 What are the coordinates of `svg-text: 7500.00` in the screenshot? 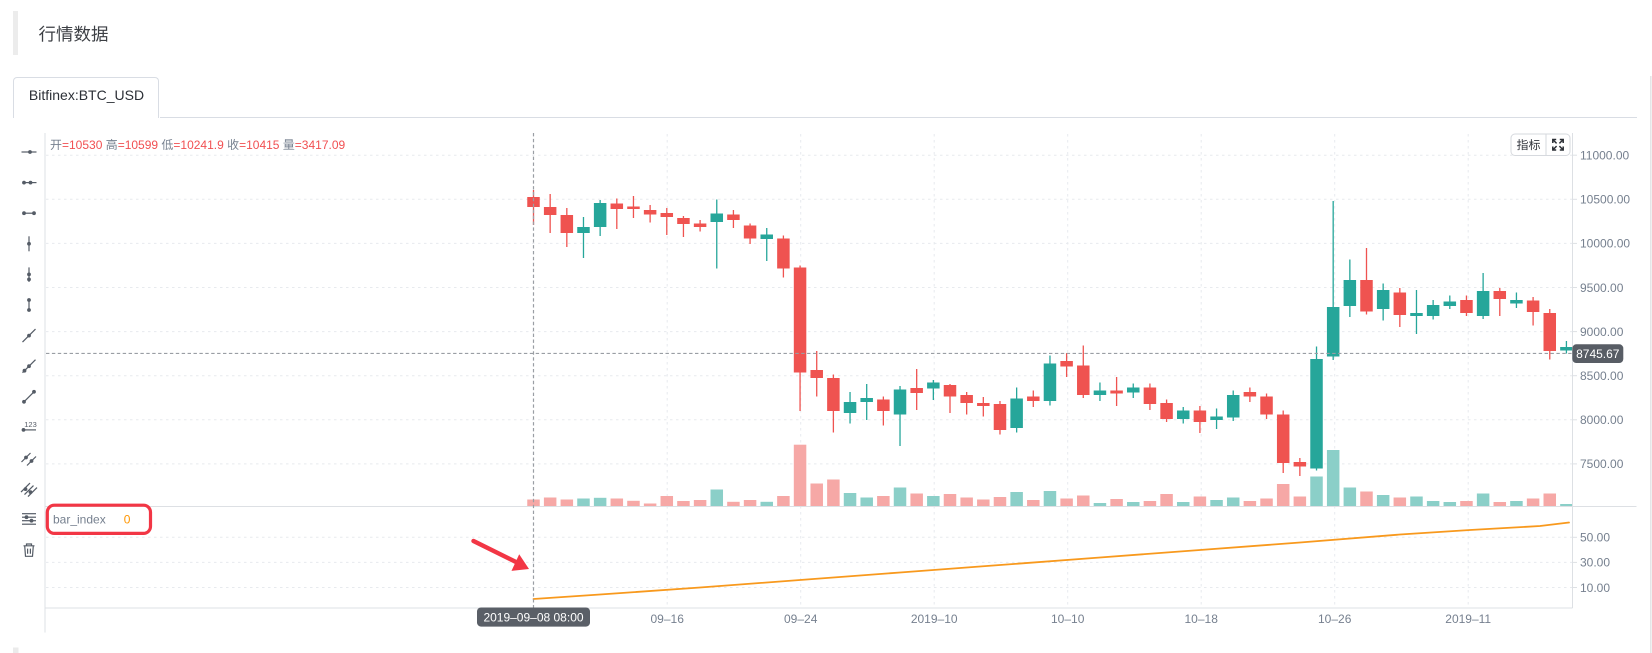 It's located at (1602, 464).